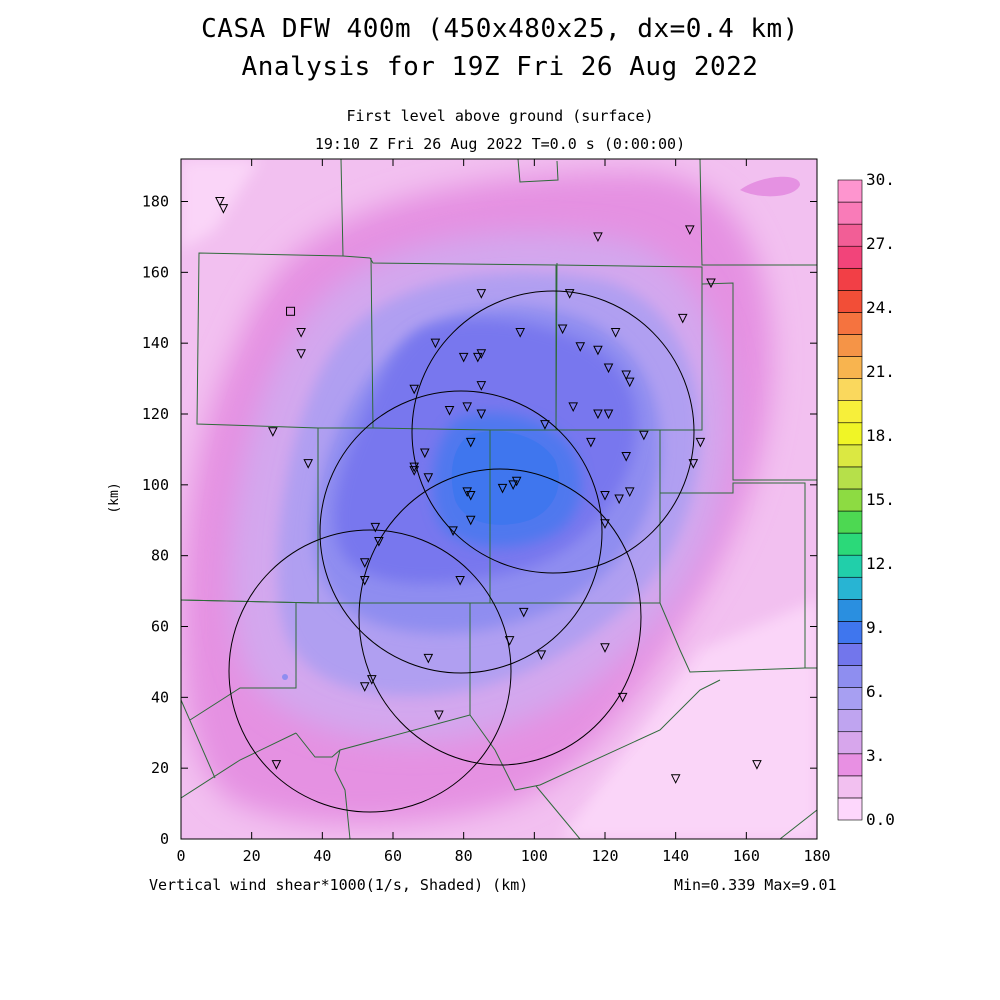 The image size is (1000, 1000). What do you see at coordinates (114, 497) in the screenshot?
I see `y-axis-label: (km)` at bounding box center [114, 497].